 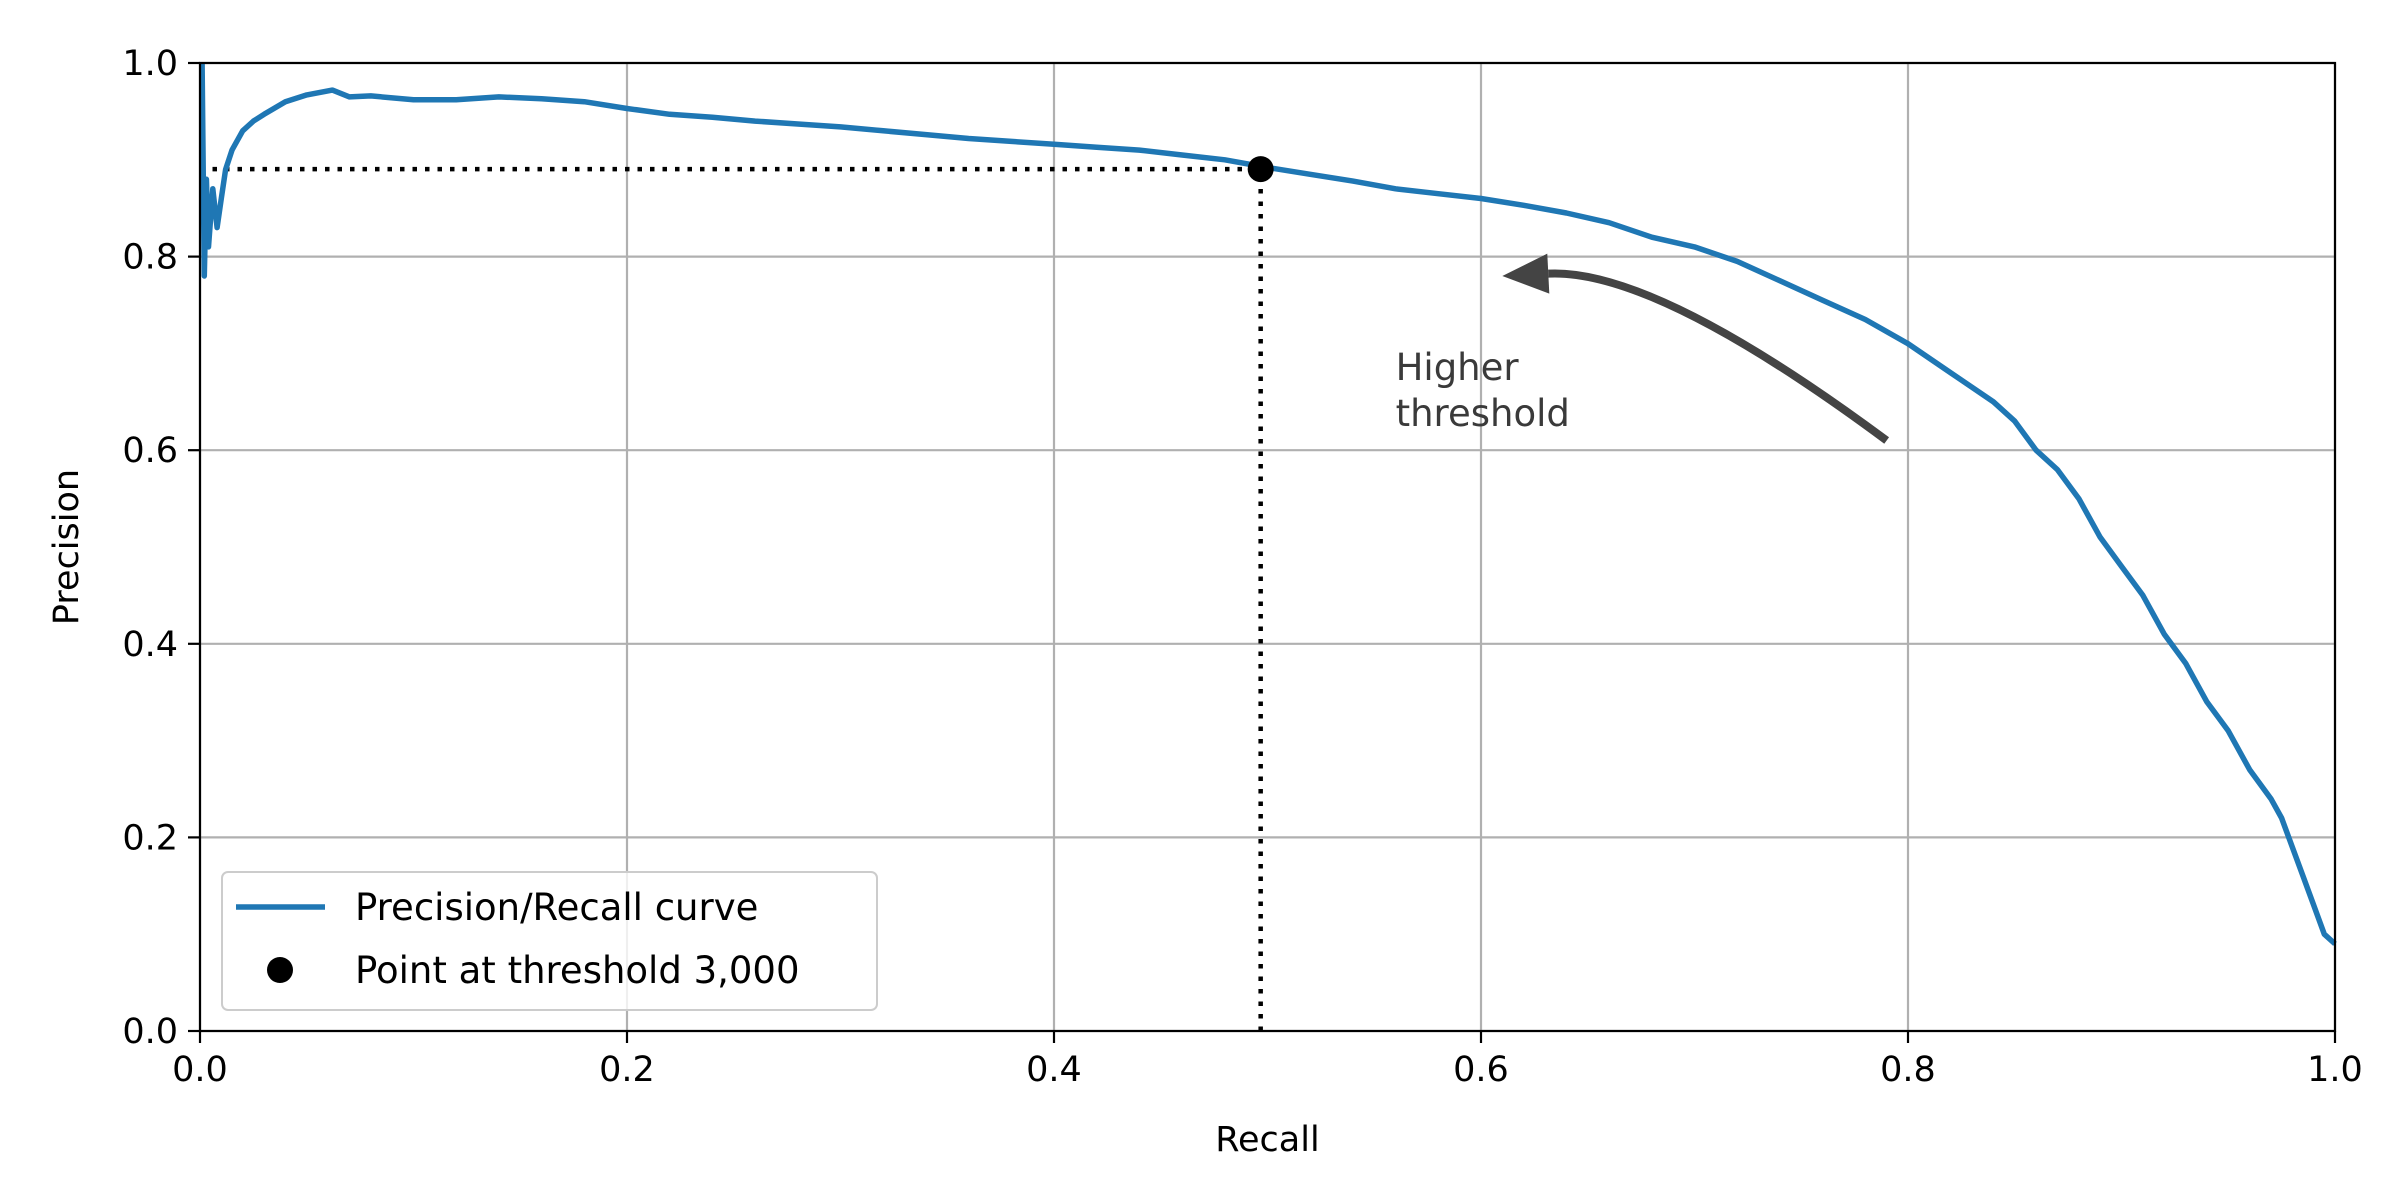 I want to click on annotation-text-line: Higher, so click(x=1458, y=367).